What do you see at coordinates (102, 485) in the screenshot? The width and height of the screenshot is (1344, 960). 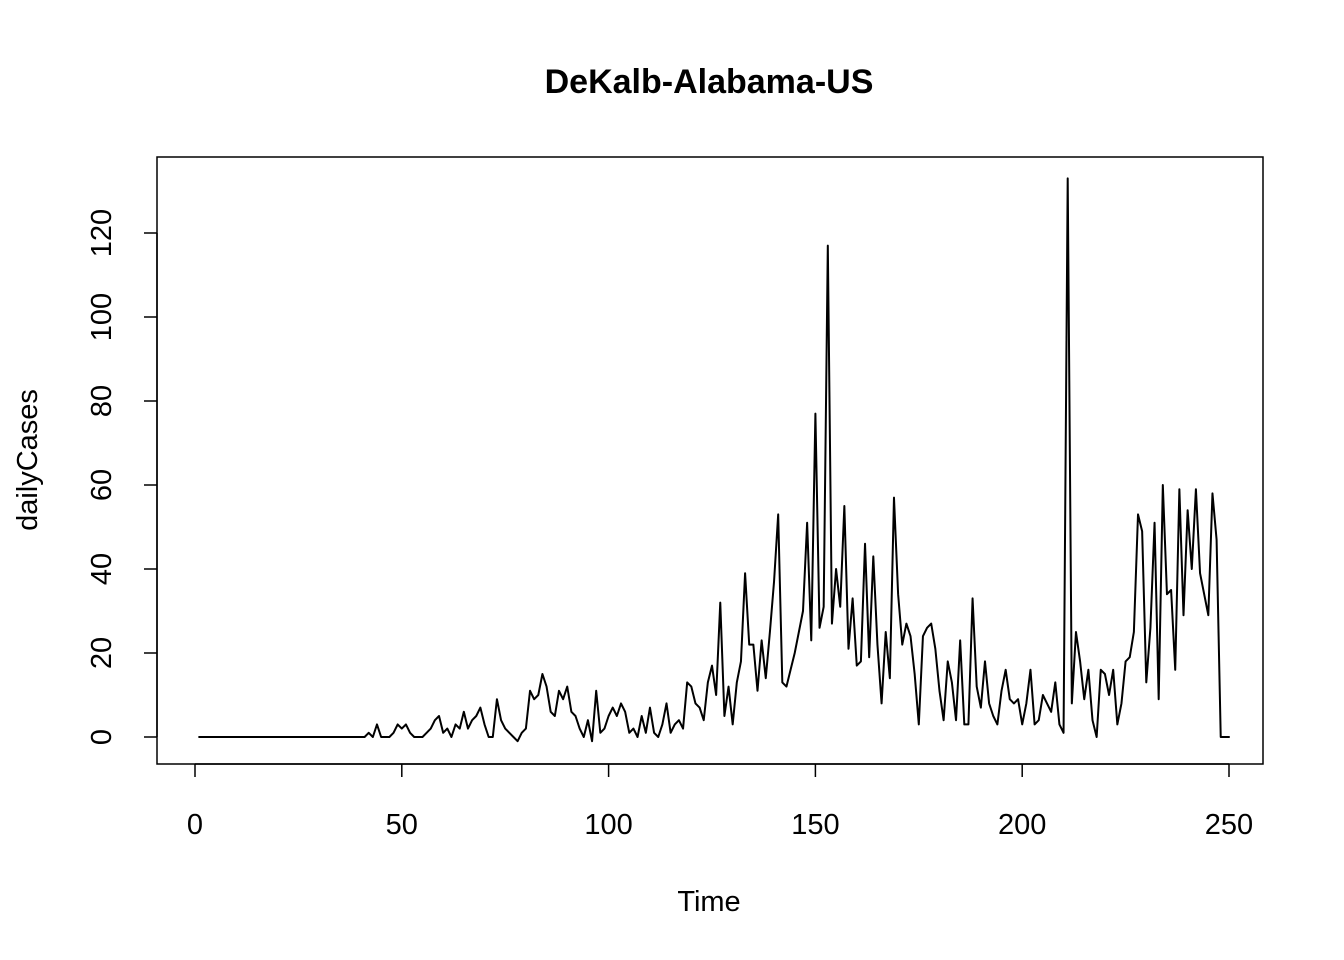 I see `y-tick-label: 60` at bounding box center [102, 485].